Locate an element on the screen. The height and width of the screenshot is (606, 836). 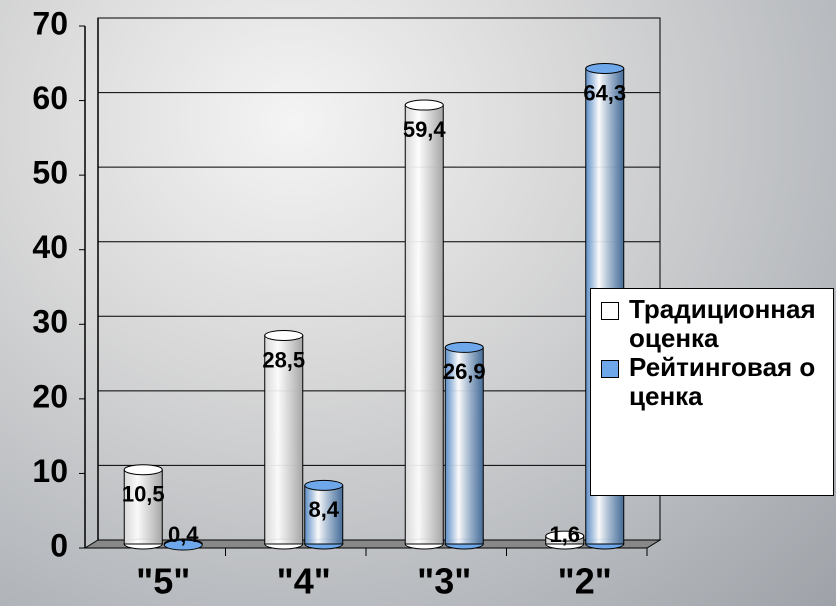
data-label: 1,6 is located at coordinates (564, 534).